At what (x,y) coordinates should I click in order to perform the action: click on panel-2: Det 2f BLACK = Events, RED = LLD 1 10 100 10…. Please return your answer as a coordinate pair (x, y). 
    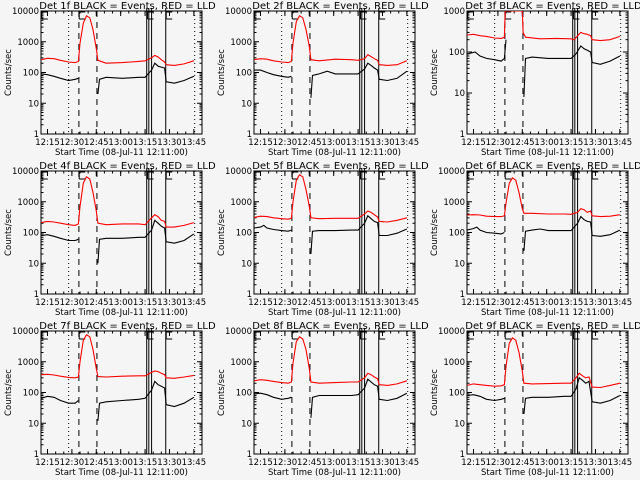
    Looking at the image, I should click on (323, 79).